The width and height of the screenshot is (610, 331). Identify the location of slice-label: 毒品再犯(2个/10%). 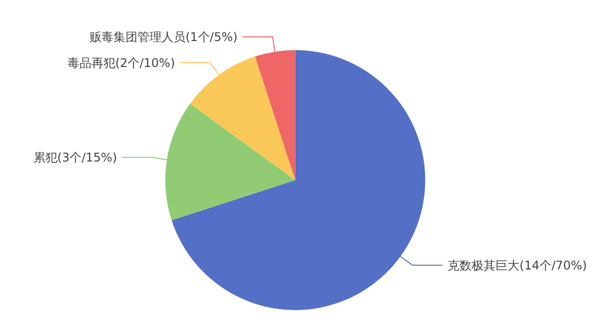
(121, 63).